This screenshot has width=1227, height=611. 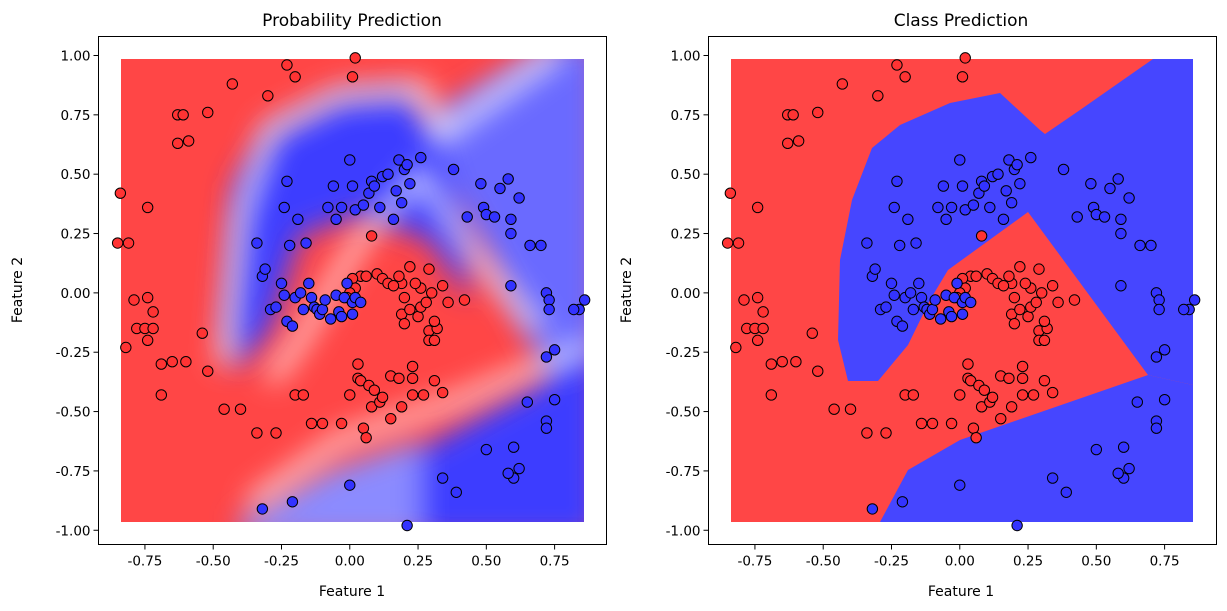 What do you see at coordinates (73, 413) in the screenshot?
I see `y-tick-label: -0.50` at bounding box center [73, 413].